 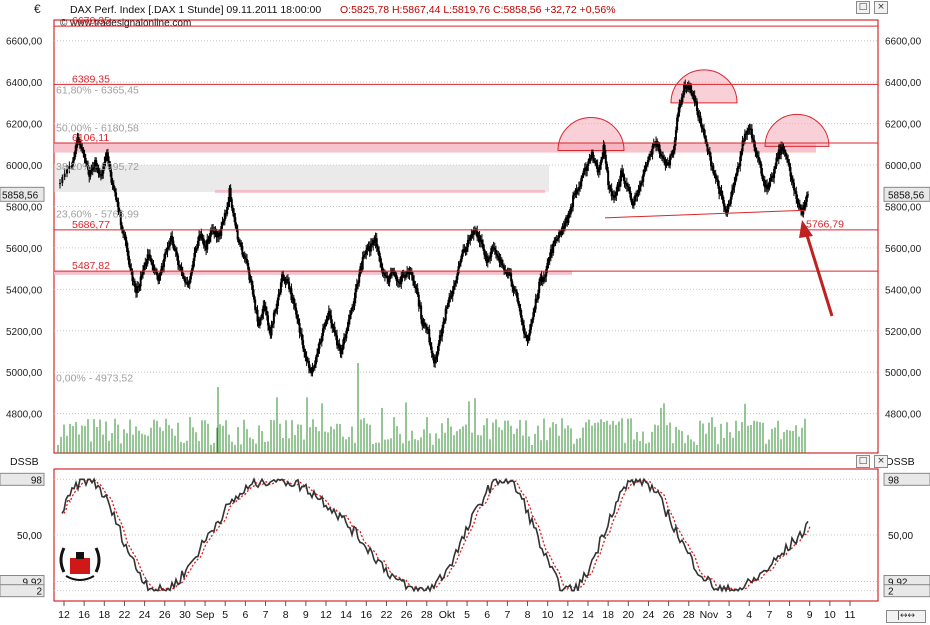 What do you see at coordinates (881, 7) in the screenshot?
I see `panel-close-button: ×` at bounding box center [881, 7].